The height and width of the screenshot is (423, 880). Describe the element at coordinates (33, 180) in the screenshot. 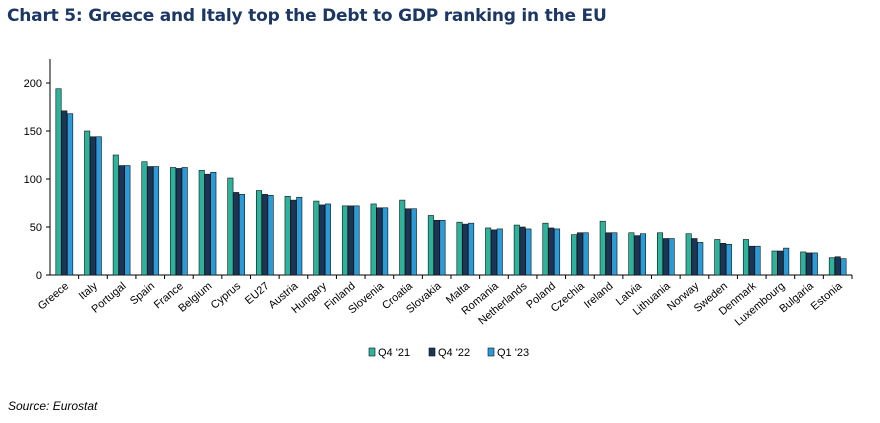

I see `y-tick-label: 100` at that location.